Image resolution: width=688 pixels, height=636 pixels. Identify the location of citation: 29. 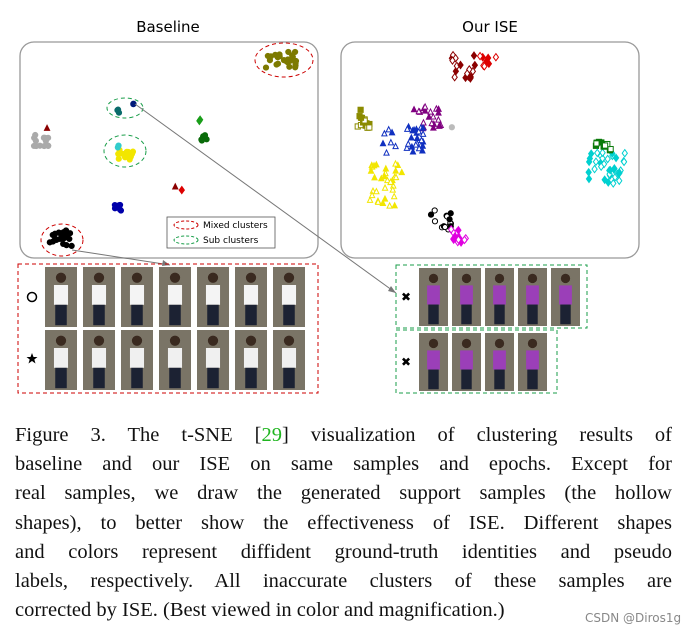
(271, 435).